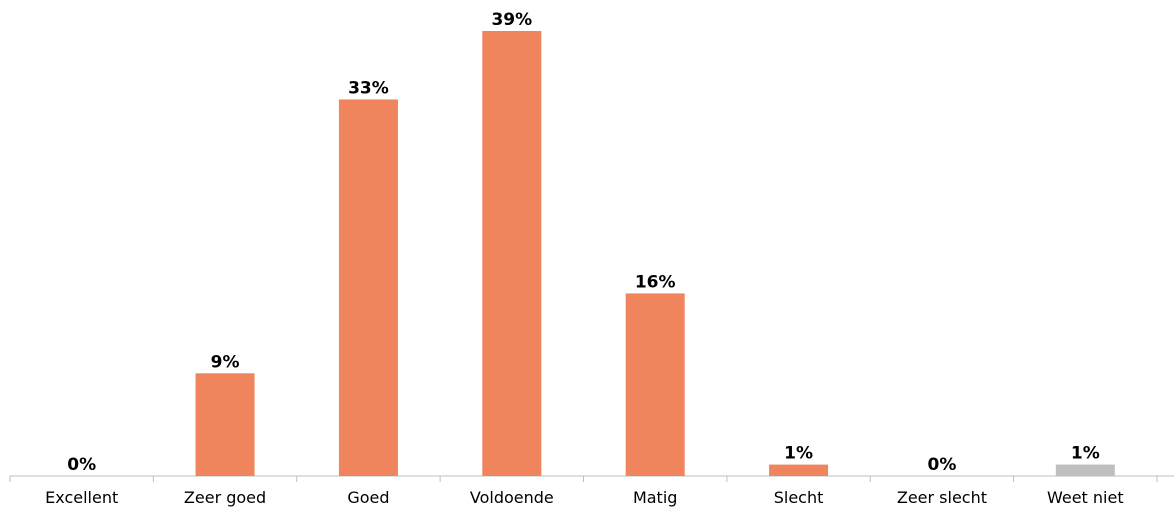  Describe the element at coordinates (1085, 497) in the screenshot. I see `x-tick-label: Weet niet` at that location.